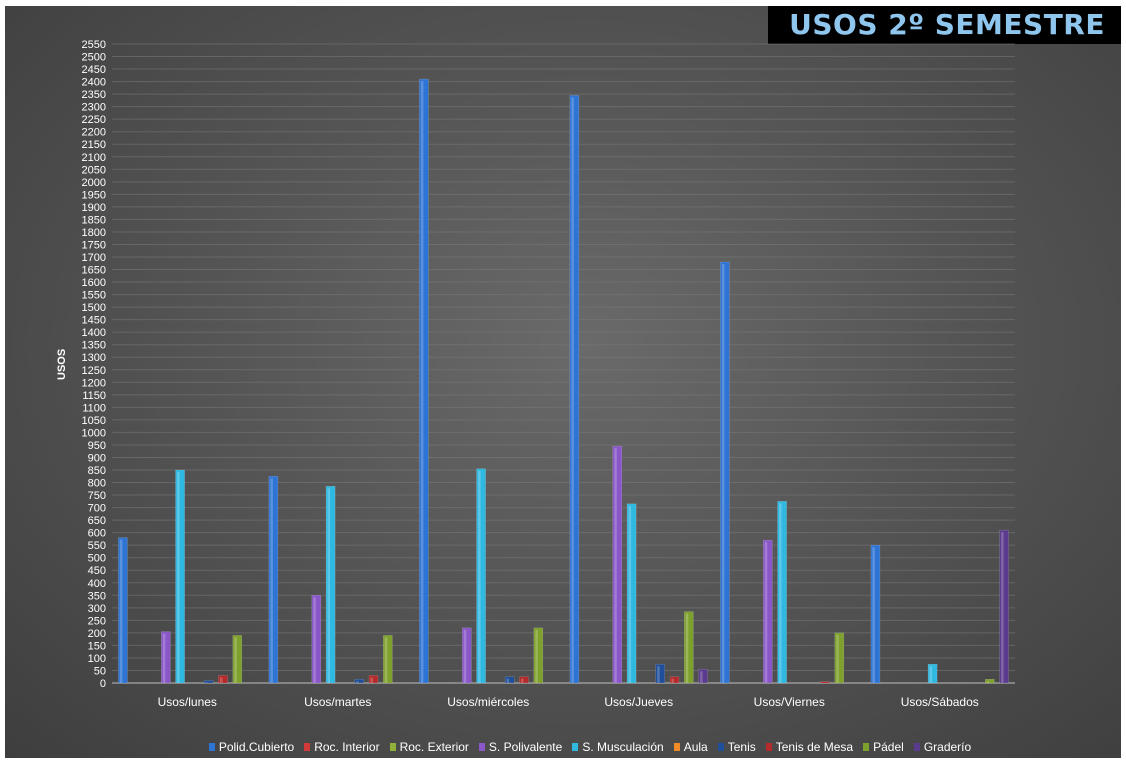 The image size is (1126, 760). Describe the element at coordinates (94, 220) in the screenshot. I see `y-tick-label: 1850` at that location.